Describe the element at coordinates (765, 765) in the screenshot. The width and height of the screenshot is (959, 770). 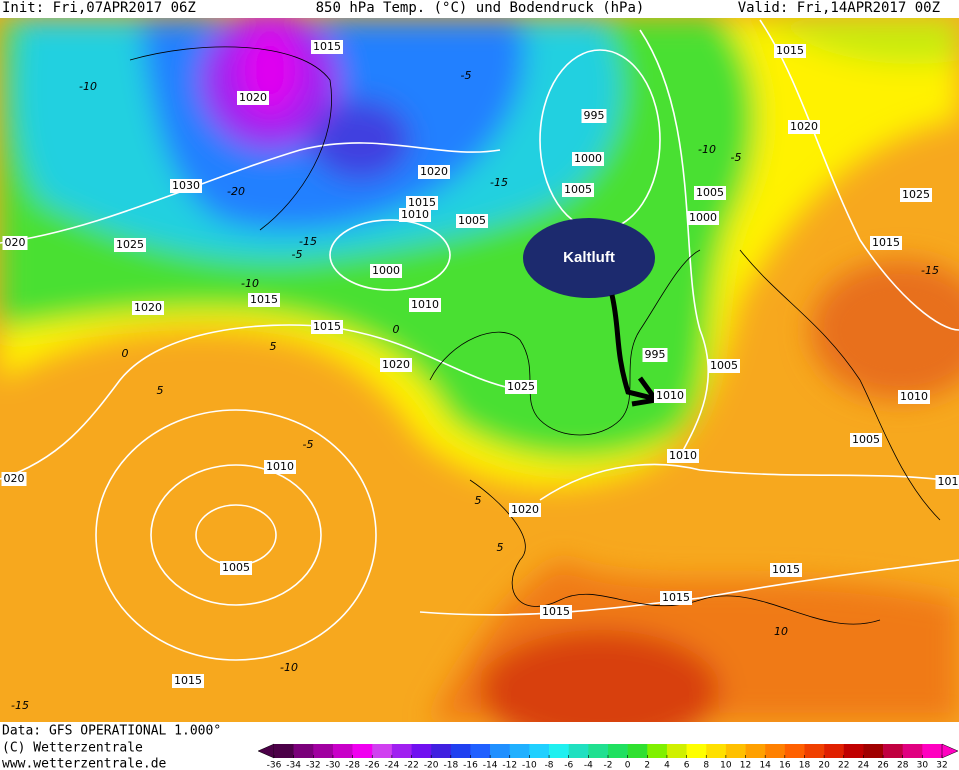
I see `scale-tick-label: 14` at that location.